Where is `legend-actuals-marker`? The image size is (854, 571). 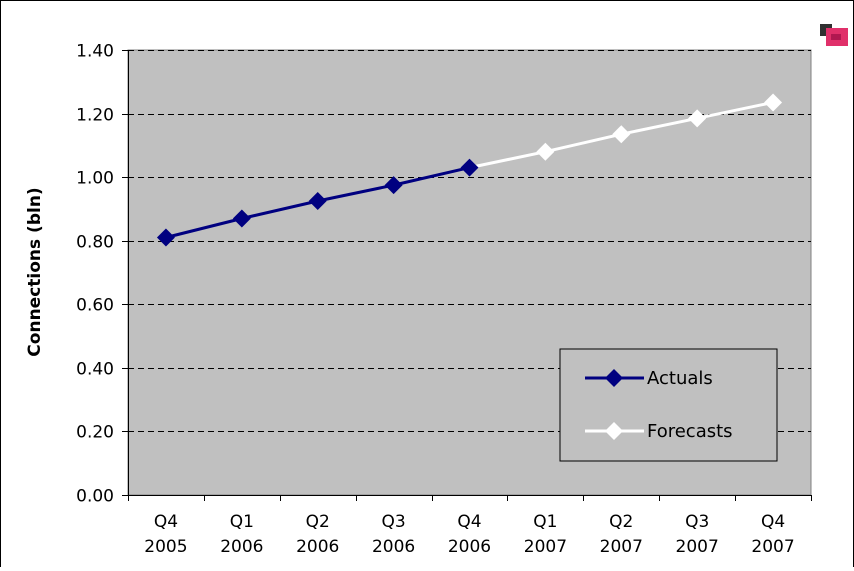 legend-actuals-marker is located at coordinates (614, 378).